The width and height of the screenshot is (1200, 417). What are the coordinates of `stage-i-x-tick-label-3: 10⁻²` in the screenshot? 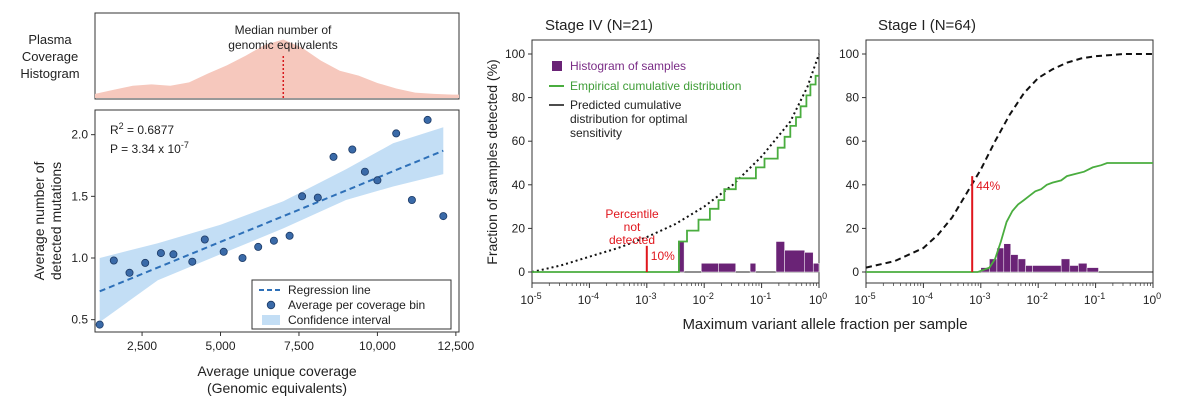 It's located at (1037, 299).